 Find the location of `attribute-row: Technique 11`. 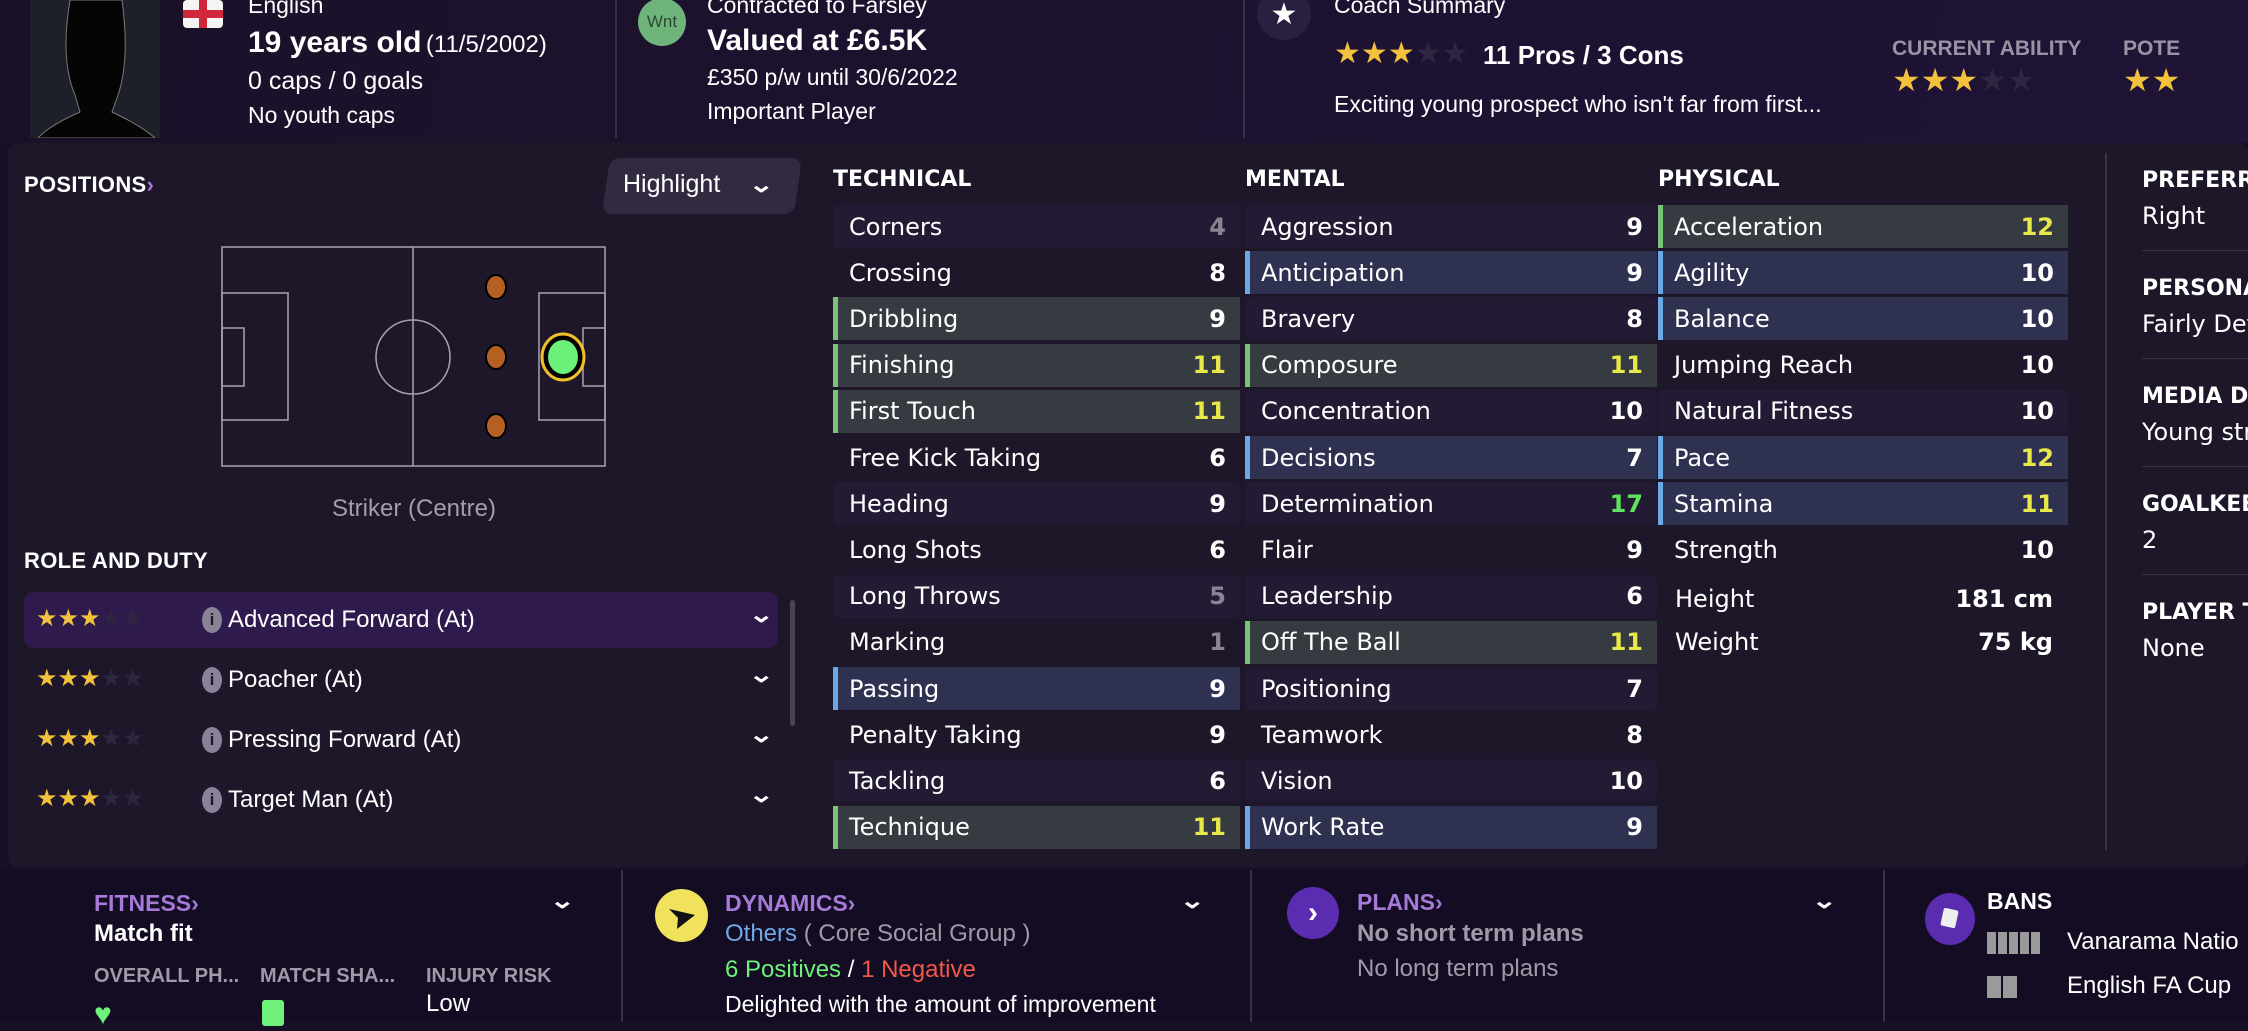

attribute-row: Technique 11 is located at coordinates (1036, 827).